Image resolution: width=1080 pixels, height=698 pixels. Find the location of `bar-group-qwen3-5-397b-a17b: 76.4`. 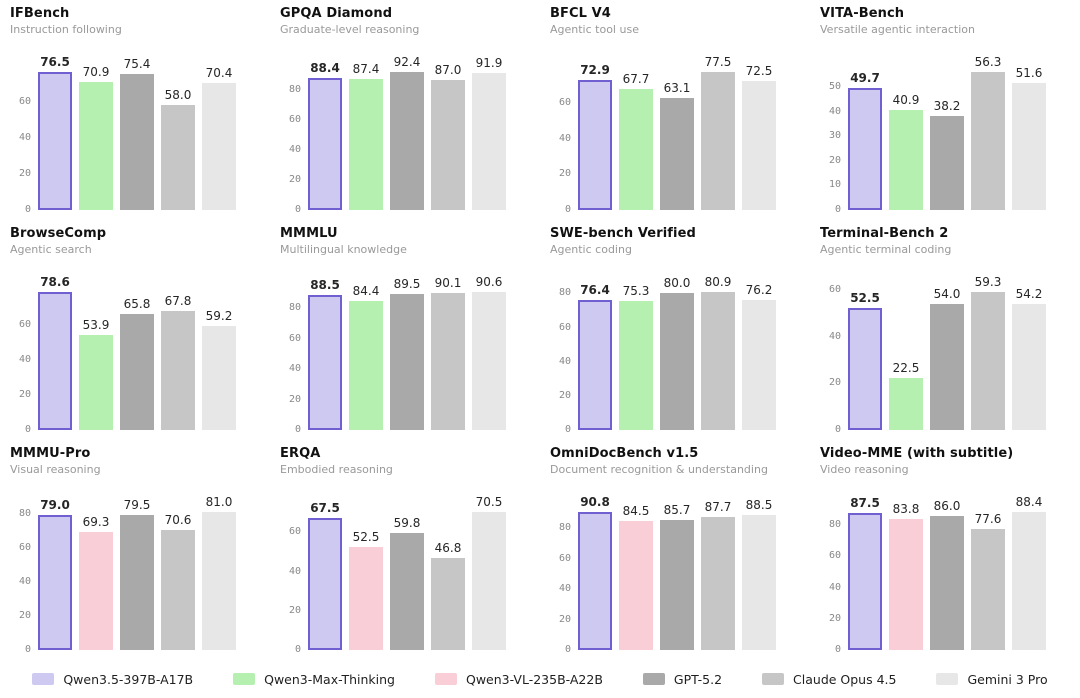

bar-group-qwen3-5-397b-a17b: 76.4 is located at coordinates (595, 347).